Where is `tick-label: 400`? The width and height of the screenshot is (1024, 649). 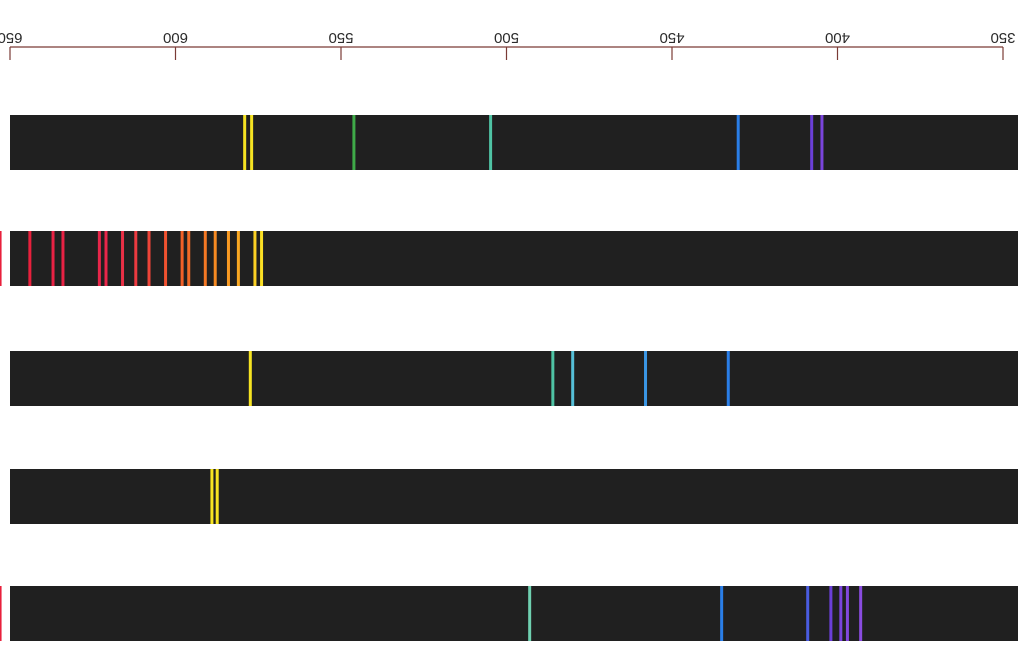 tick-label: 400 is located at coordinates (837, 37).